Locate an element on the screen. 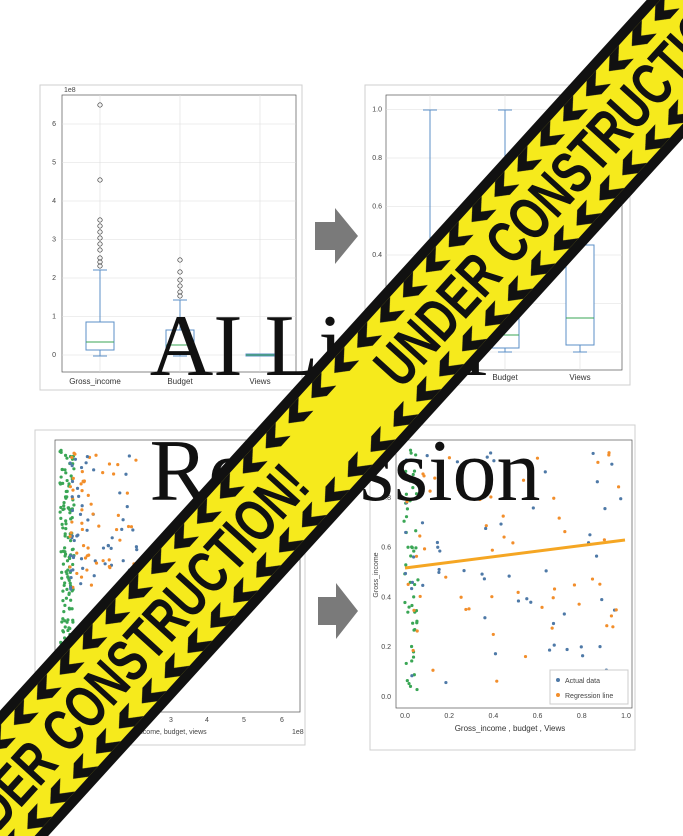 The width and height of the screenshot is (683, 836). plot-area is located at coordinates (177, 576).